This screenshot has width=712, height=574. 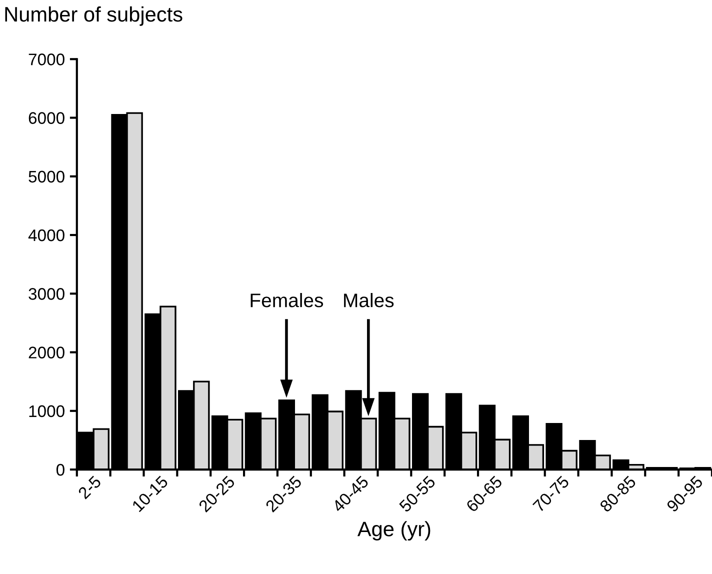 What do you see at coordinates (46, 352) in the screenshot?
I see `y-tick-label: 2000` at bounding box center [46, 352].